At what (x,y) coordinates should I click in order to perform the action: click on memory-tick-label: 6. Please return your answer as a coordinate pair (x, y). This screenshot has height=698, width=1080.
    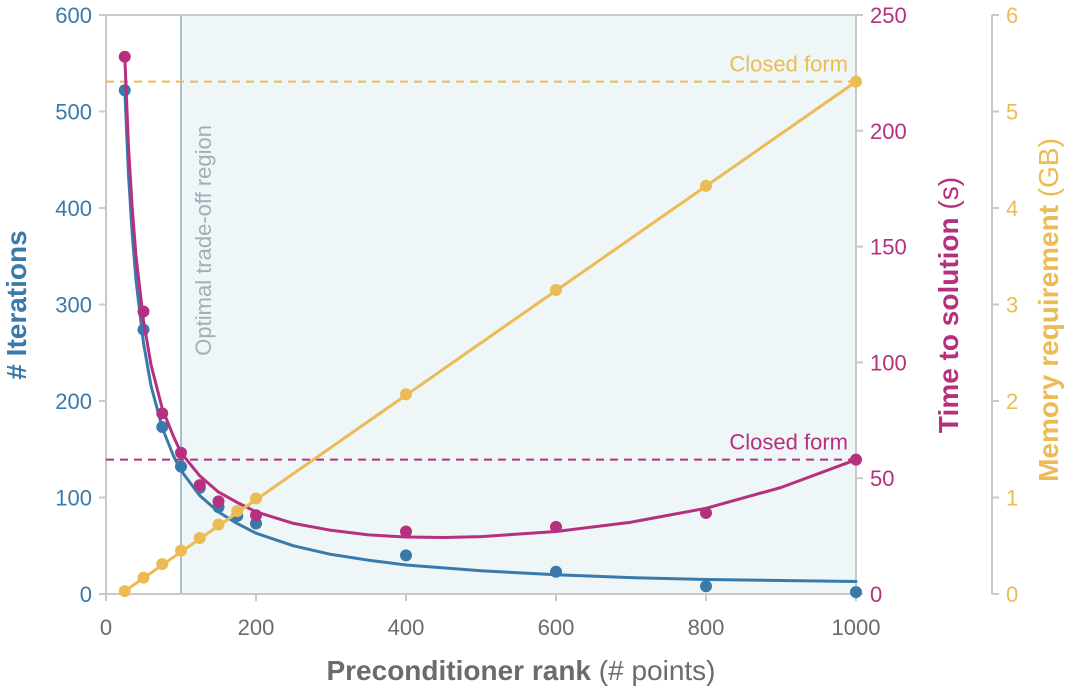
    Looking at the image, I should click on (1012, 15).